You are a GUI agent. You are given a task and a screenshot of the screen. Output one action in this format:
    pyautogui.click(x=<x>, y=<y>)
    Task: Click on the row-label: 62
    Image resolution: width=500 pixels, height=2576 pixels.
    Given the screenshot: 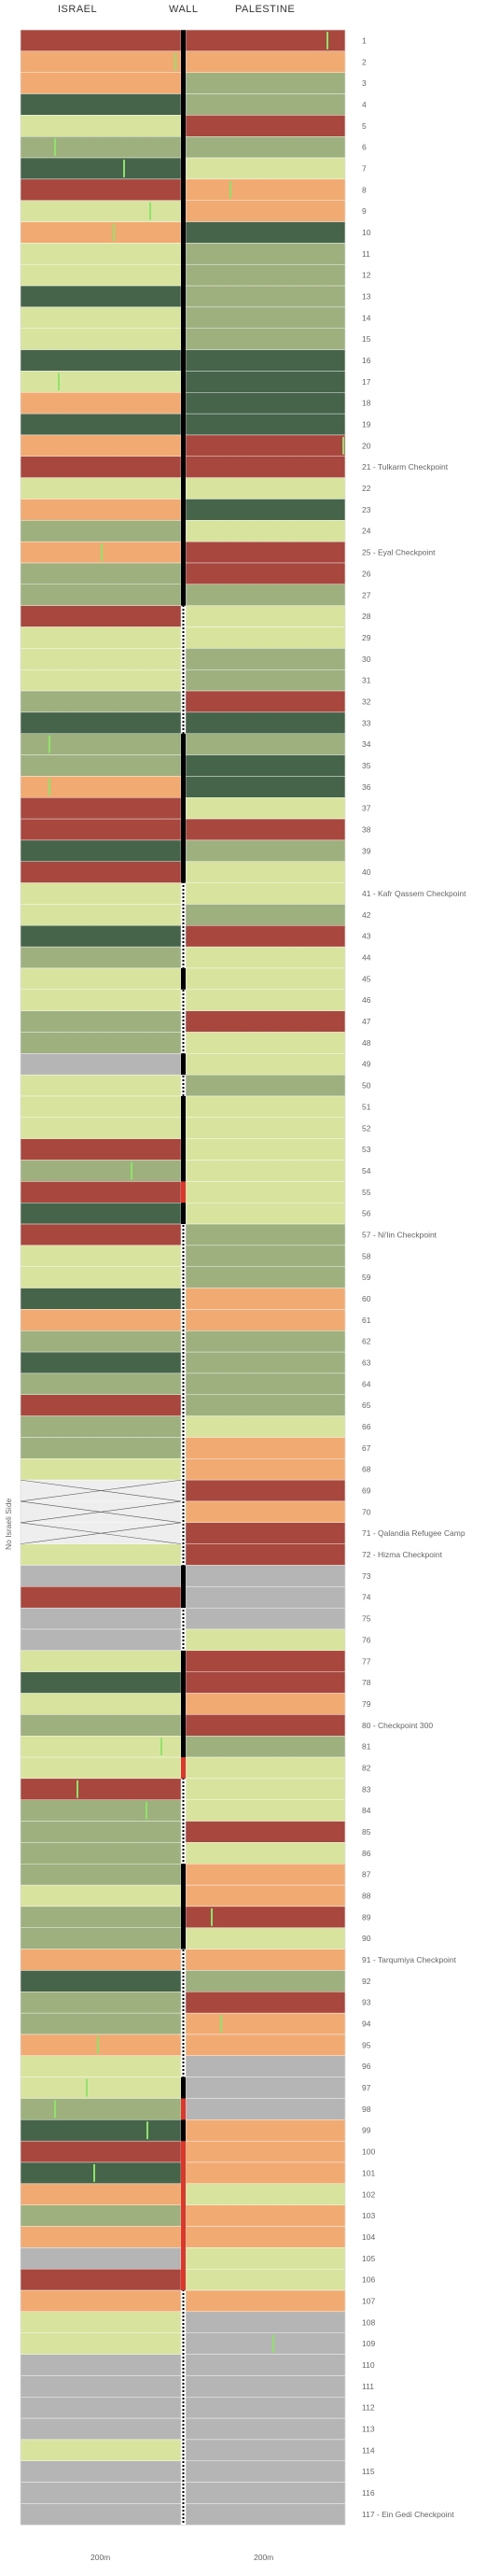 What is the action you would take?
    pyautogui.click(x=367, y=1341)
    